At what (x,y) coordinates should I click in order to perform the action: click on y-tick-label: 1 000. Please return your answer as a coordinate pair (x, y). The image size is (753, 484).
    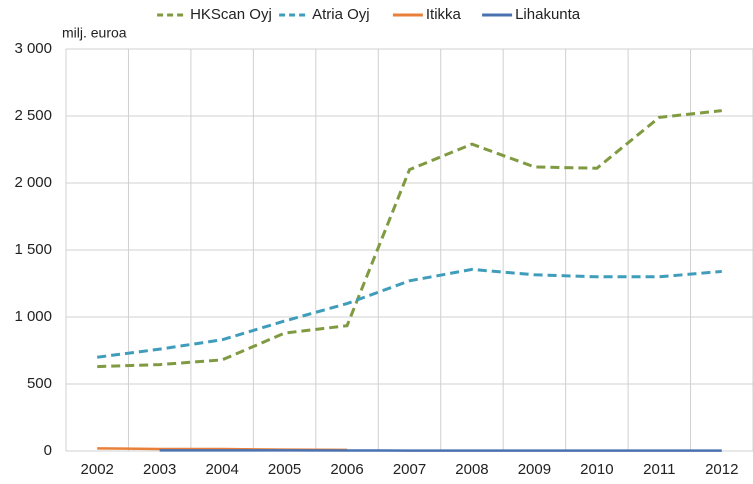
    Looking at the image, I should click on (33, 316).